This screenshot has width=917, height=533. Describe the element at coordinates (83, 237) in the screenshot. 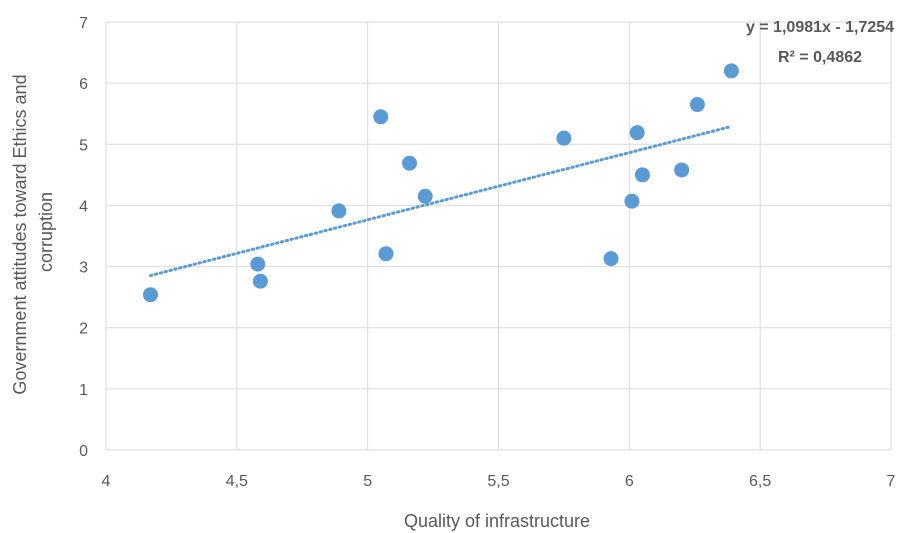

I see `y-axis-tick-labels: 0 1 2 3 4 5 6 7` at that location.